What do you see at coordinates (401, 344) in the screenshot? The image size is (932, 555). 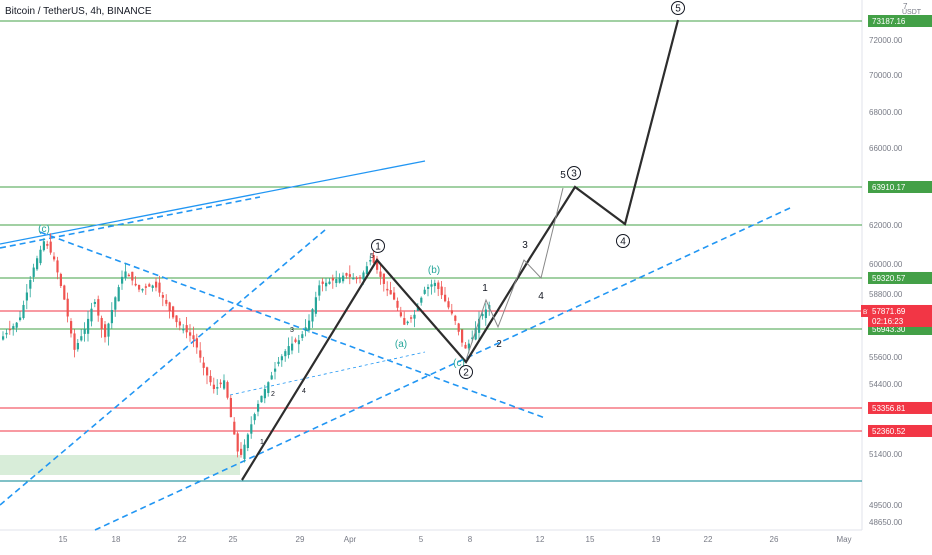 I see `wave-label: (a)` at bounding box center [401, 344].